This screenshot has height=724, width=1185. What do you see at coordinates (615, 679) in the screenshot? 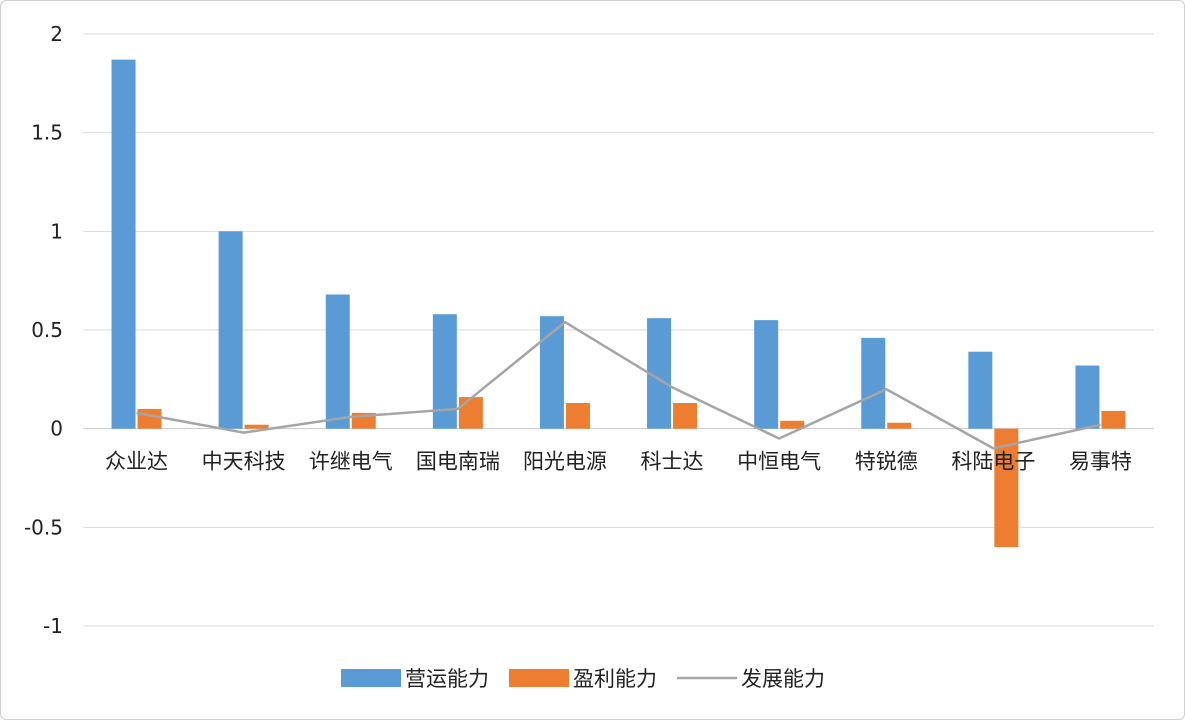
I see `legend-label: 盈利能力` at bounding box center [615, 679].